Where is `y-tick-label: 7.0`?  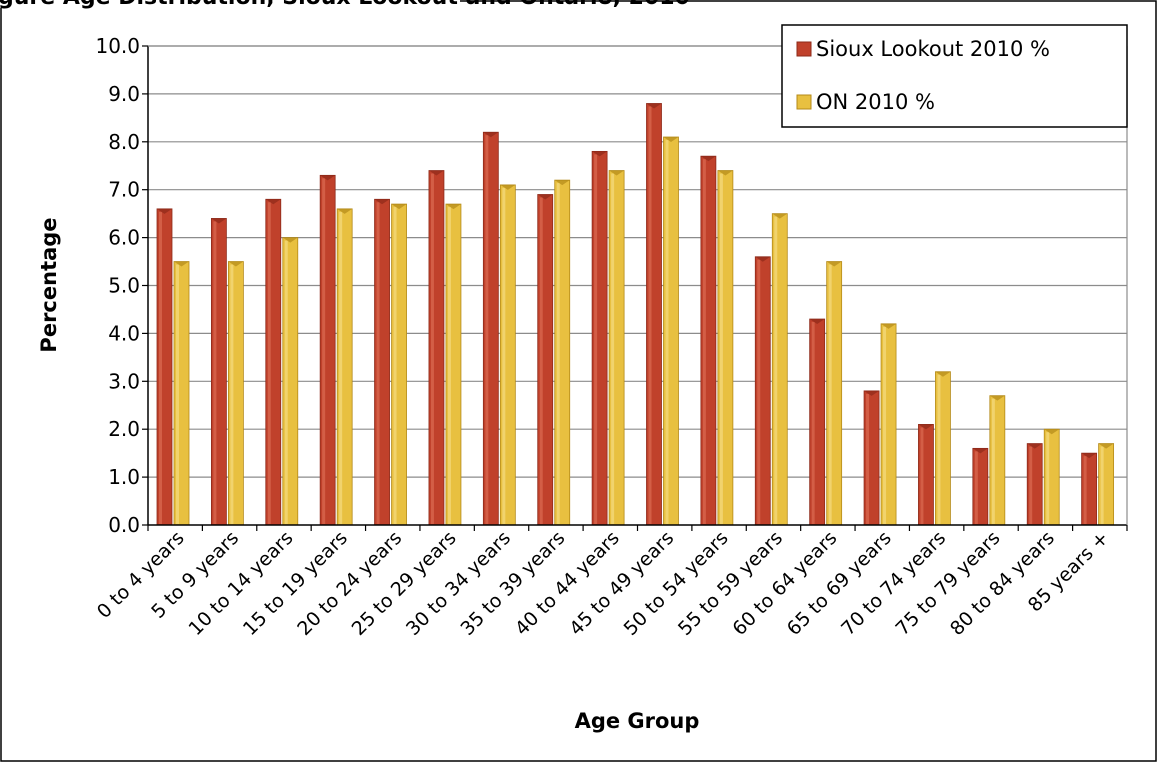
y-tick-label: 7.0 is located at coordinates (124, 190).